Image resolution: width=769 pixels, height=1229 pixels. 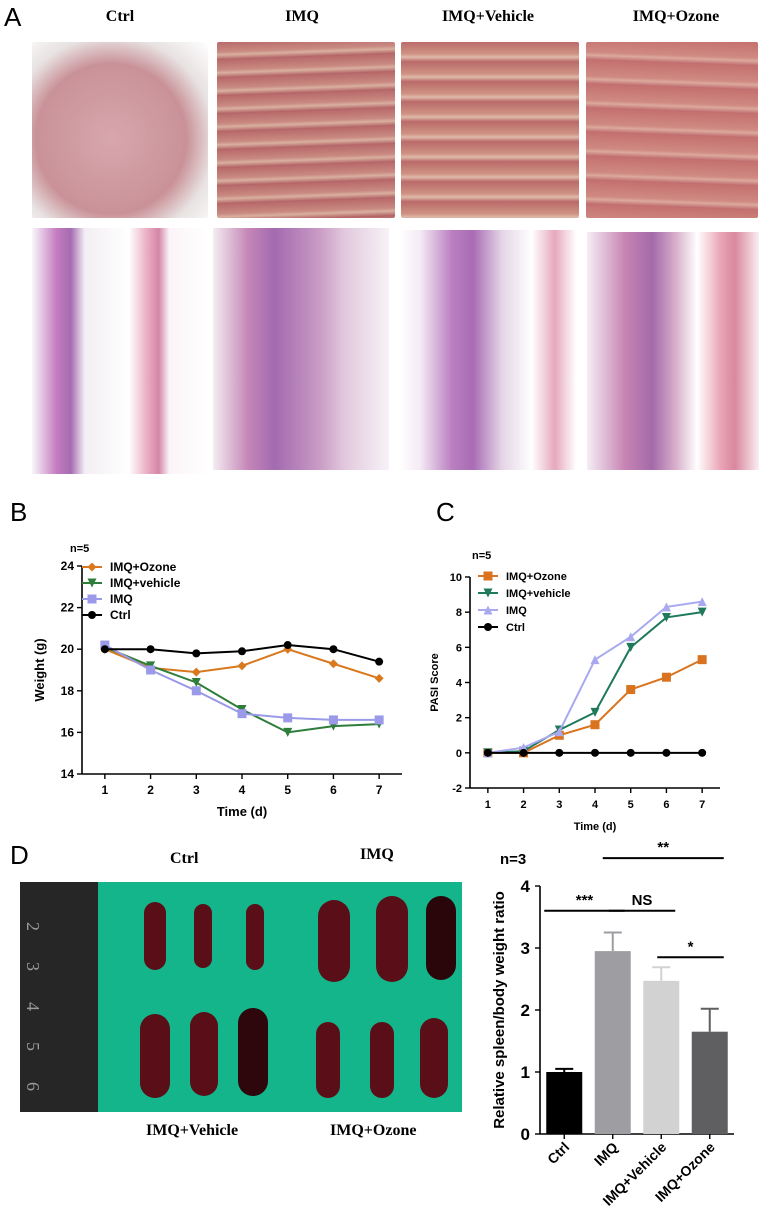 I want to click on series-imq-vehicle, so click(x=242, y=689).